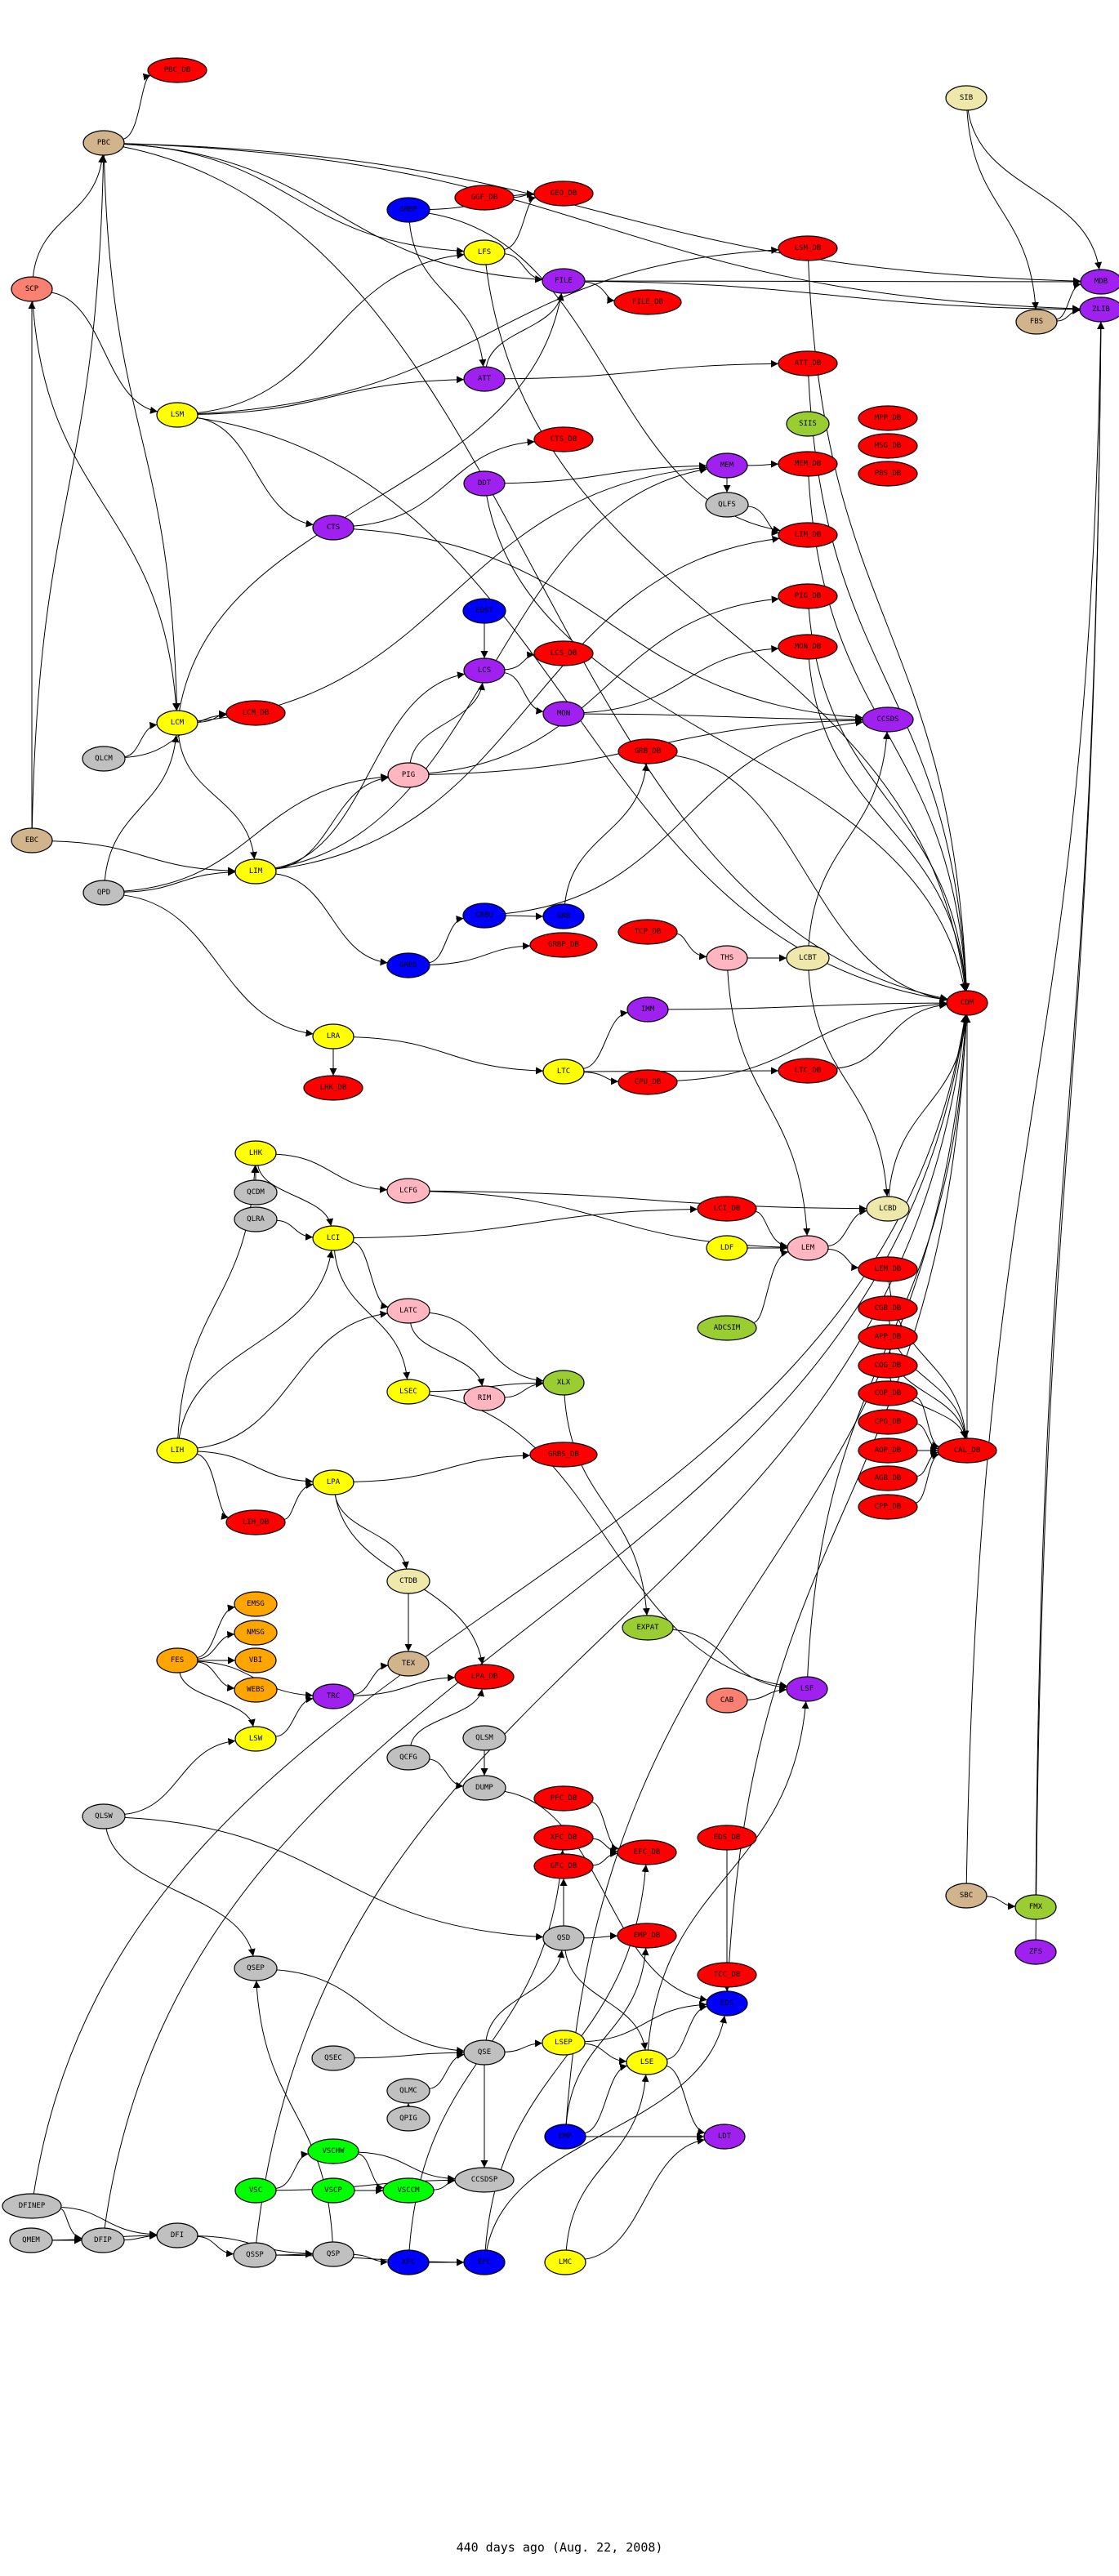 The image size is (1119, 2576). What do you see at coordinates (408, 2091) in the screenshot?
I see `node-qlmc: QLMC` at bounding box center [408, 2091].